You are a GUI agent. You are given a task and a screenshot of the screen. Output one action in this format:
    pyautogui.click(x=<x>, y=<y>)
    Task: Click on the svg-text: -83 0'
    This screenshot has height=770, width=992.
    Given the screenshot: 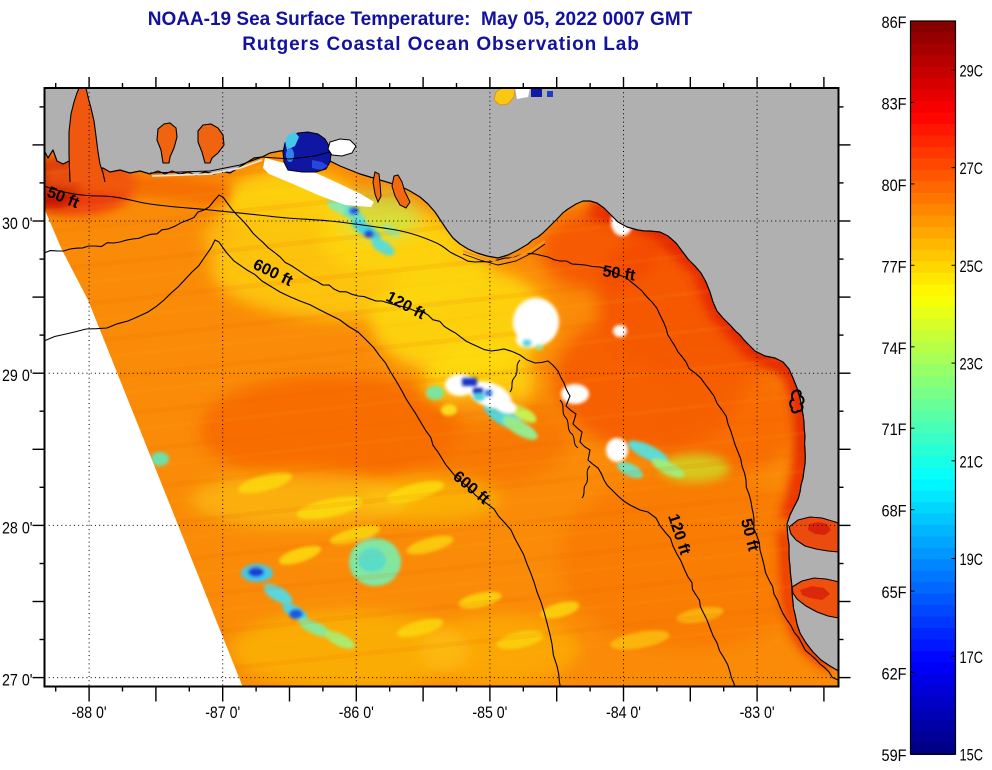 What is the action you would take?
    pyautogui.click(x=757, y=712)
    